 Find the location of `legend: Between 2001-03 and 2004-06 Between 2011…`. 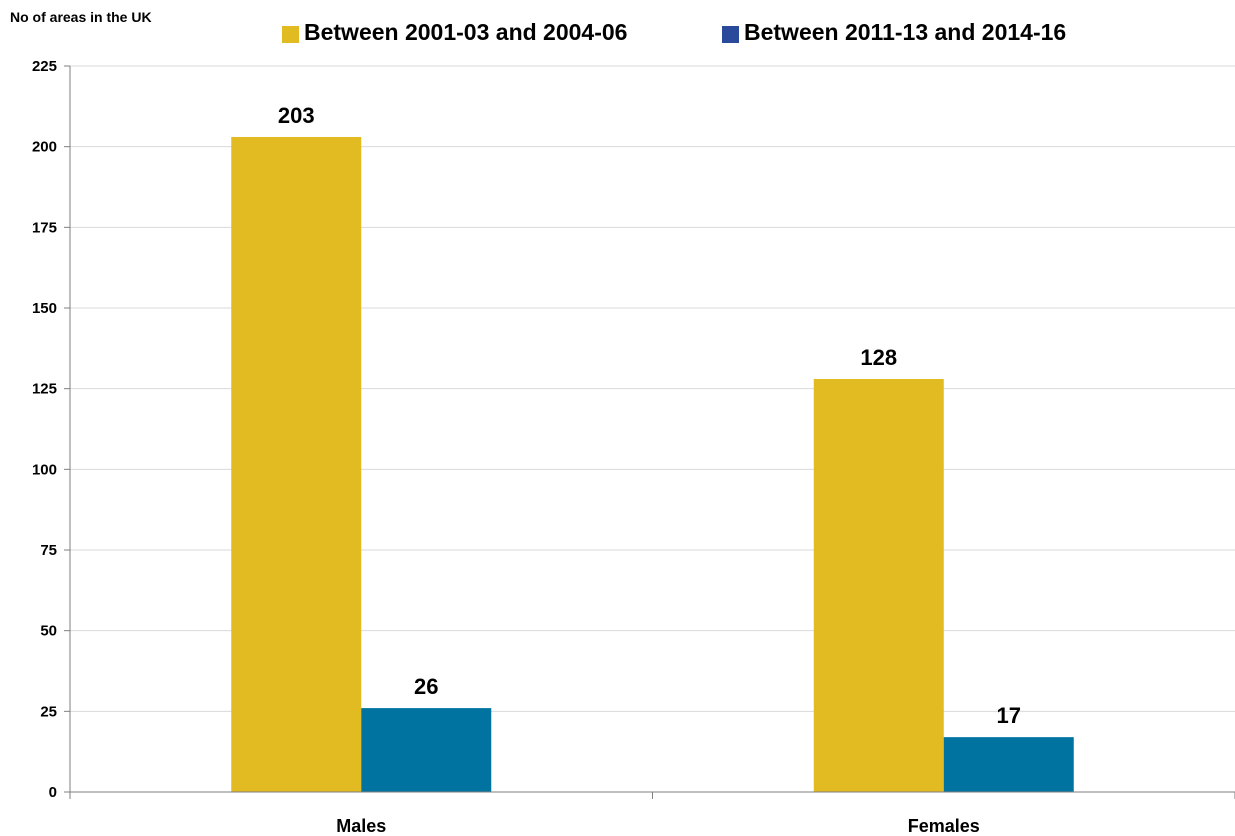

legend: Between 2001-03 and 2004-06 Between 2011… is located at coordinates (674, 32).